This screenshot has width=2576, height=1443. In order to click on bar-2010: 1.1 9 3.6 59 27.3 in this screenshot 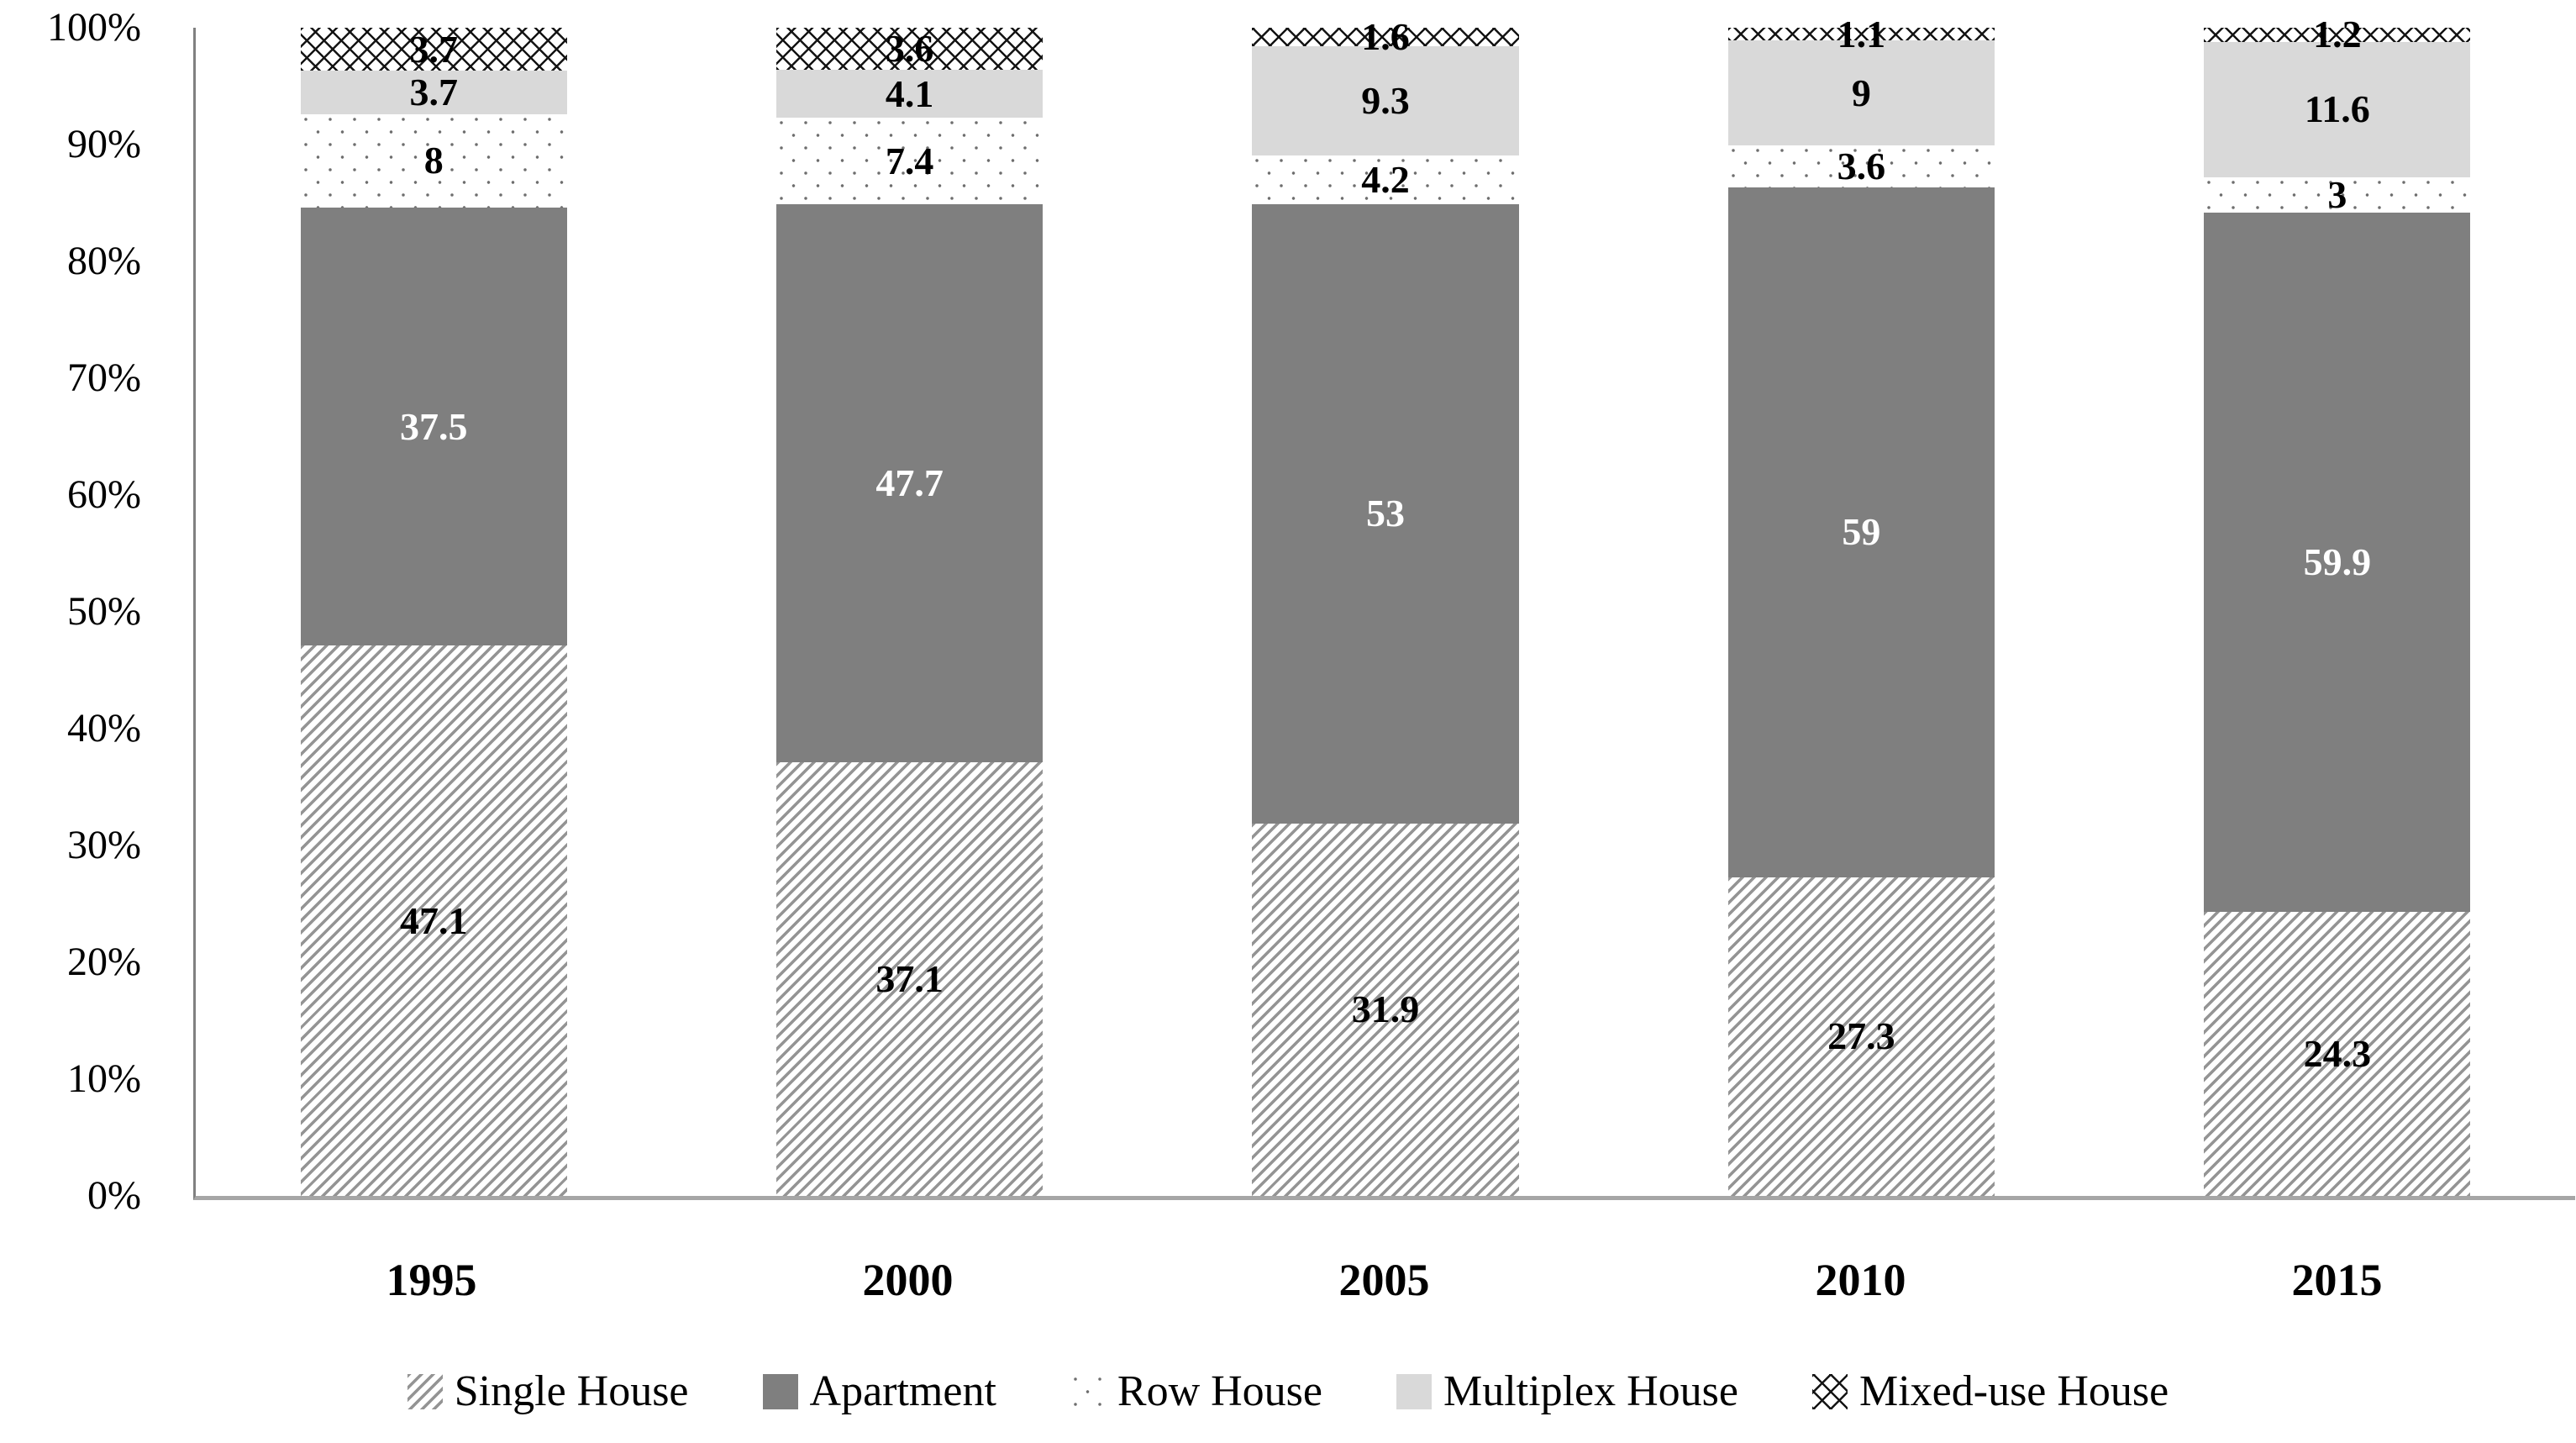, I will do `click(1861, 605)`.